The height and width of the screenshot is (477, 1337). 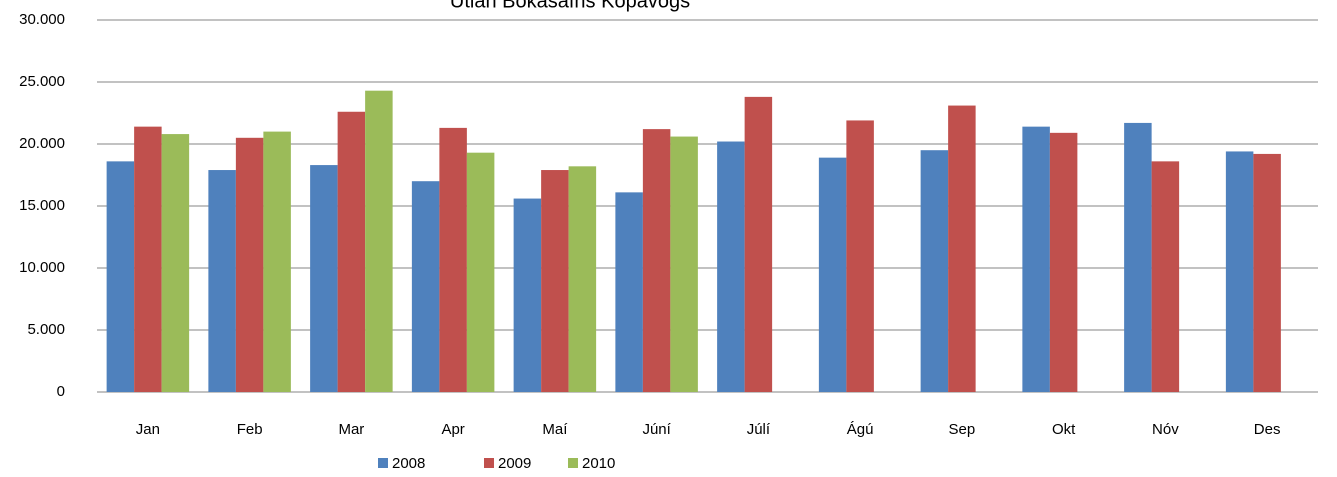 What do you see at coordinates (61, 391) in the screenshot?
I see `y-tick-label: 0` at bounding box center [61, 391].